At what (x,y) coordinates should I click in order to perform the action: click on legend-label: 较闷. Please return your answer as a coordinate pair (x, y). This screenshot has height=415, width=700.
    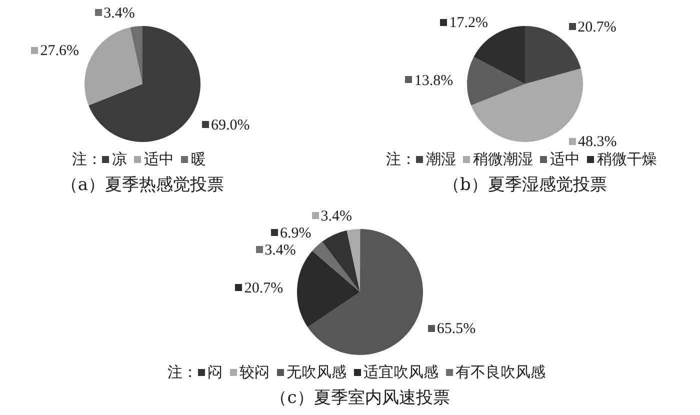
    Looking at the image, I should click on (255, 372).